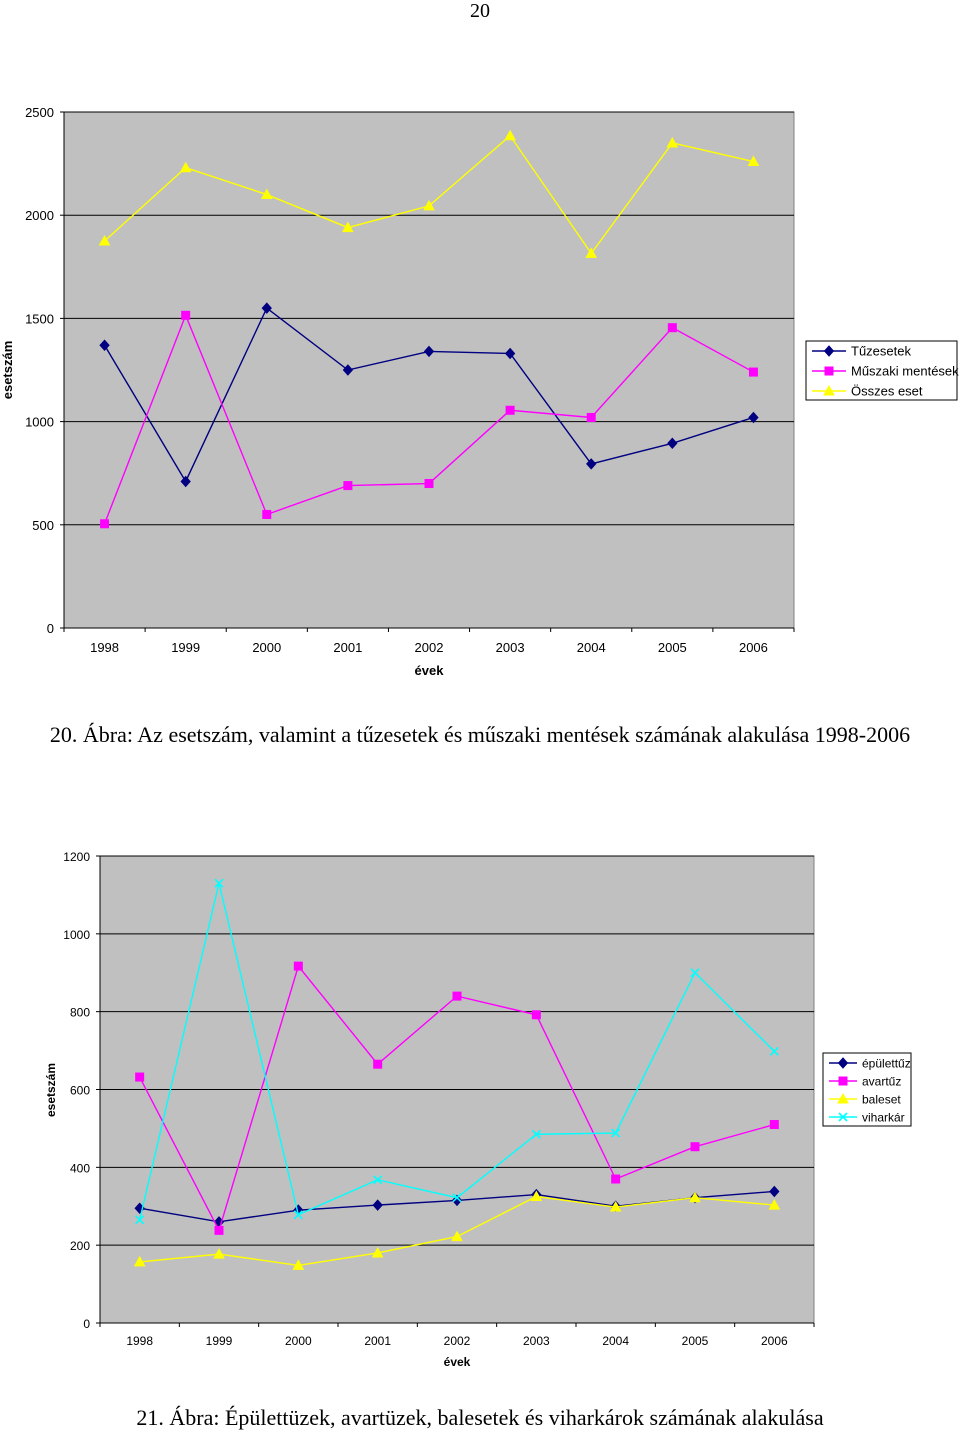  Describe the element at coordinates (7, 370) in the screenshot. I see `y-axis-title: esetszám` at that location.